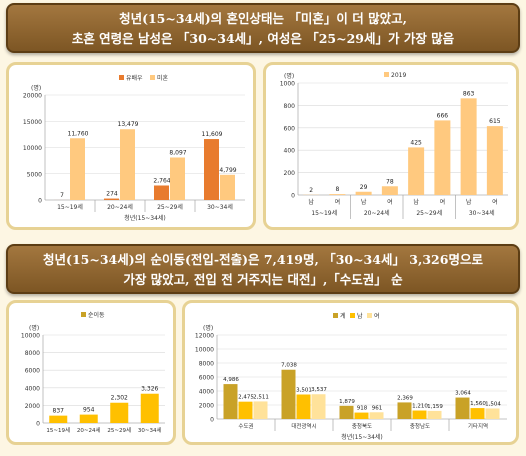  Describe the element at coordinates (289, 366) in the screenshot. I see `data-label: 7,038` at that location.